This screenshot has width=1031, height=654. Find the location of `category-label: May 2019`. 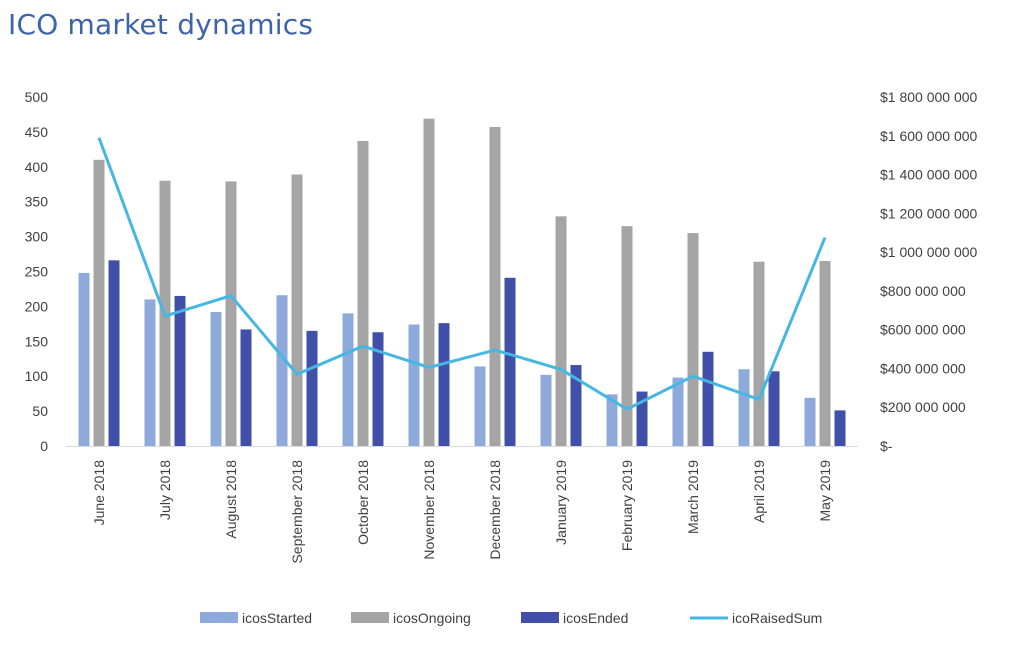

category-label: May 2019 is located at coordinates (825, 491).